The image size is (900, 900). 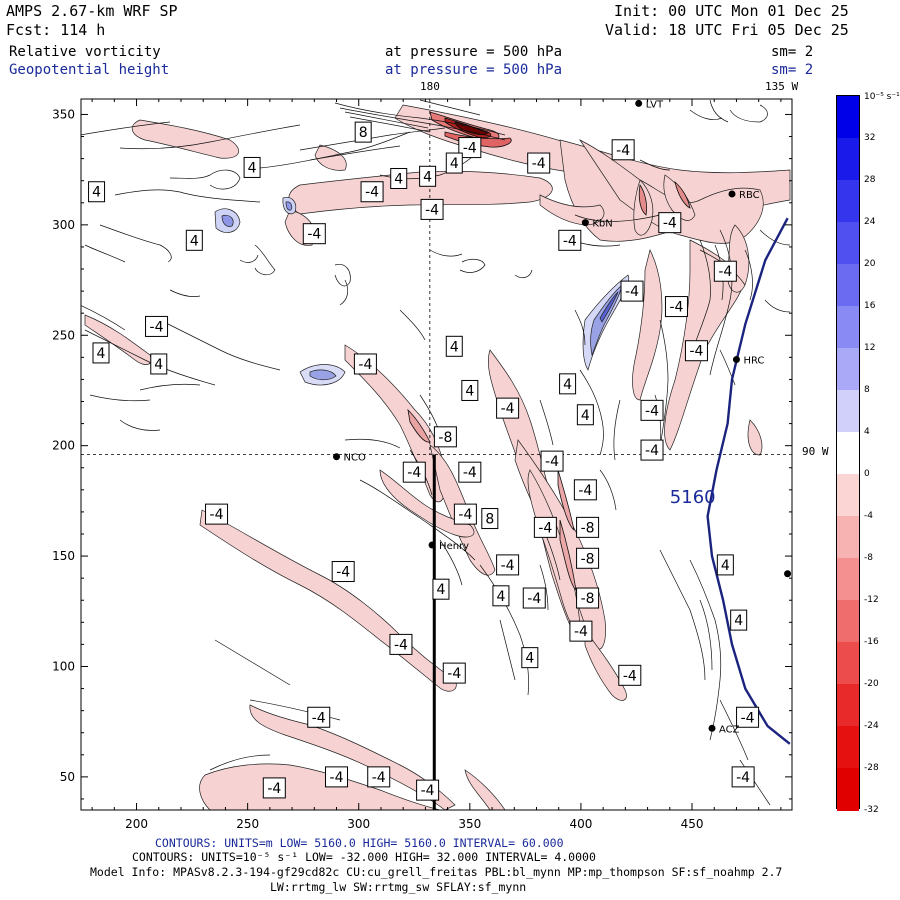 I want to click on station: ACZ, so click(x=724, y=729).